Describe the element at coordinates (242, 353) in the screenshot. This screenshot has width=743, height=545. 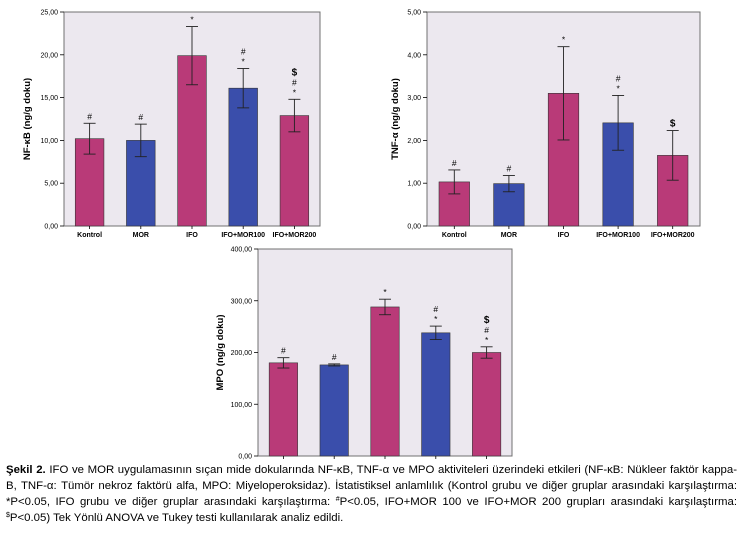
I see `y-tick-label: 200,00` at that location.